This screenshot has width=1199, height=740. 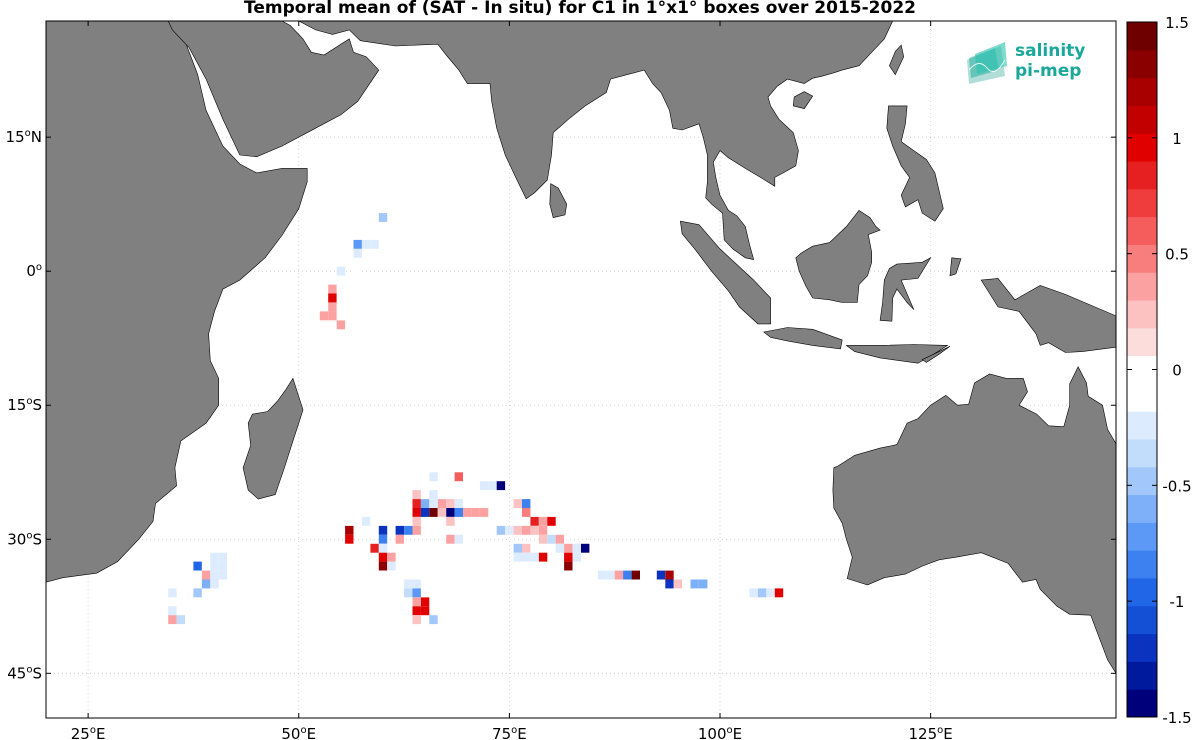 I want to click on logo-line-1: salinity, so click(x=1050, y=51).